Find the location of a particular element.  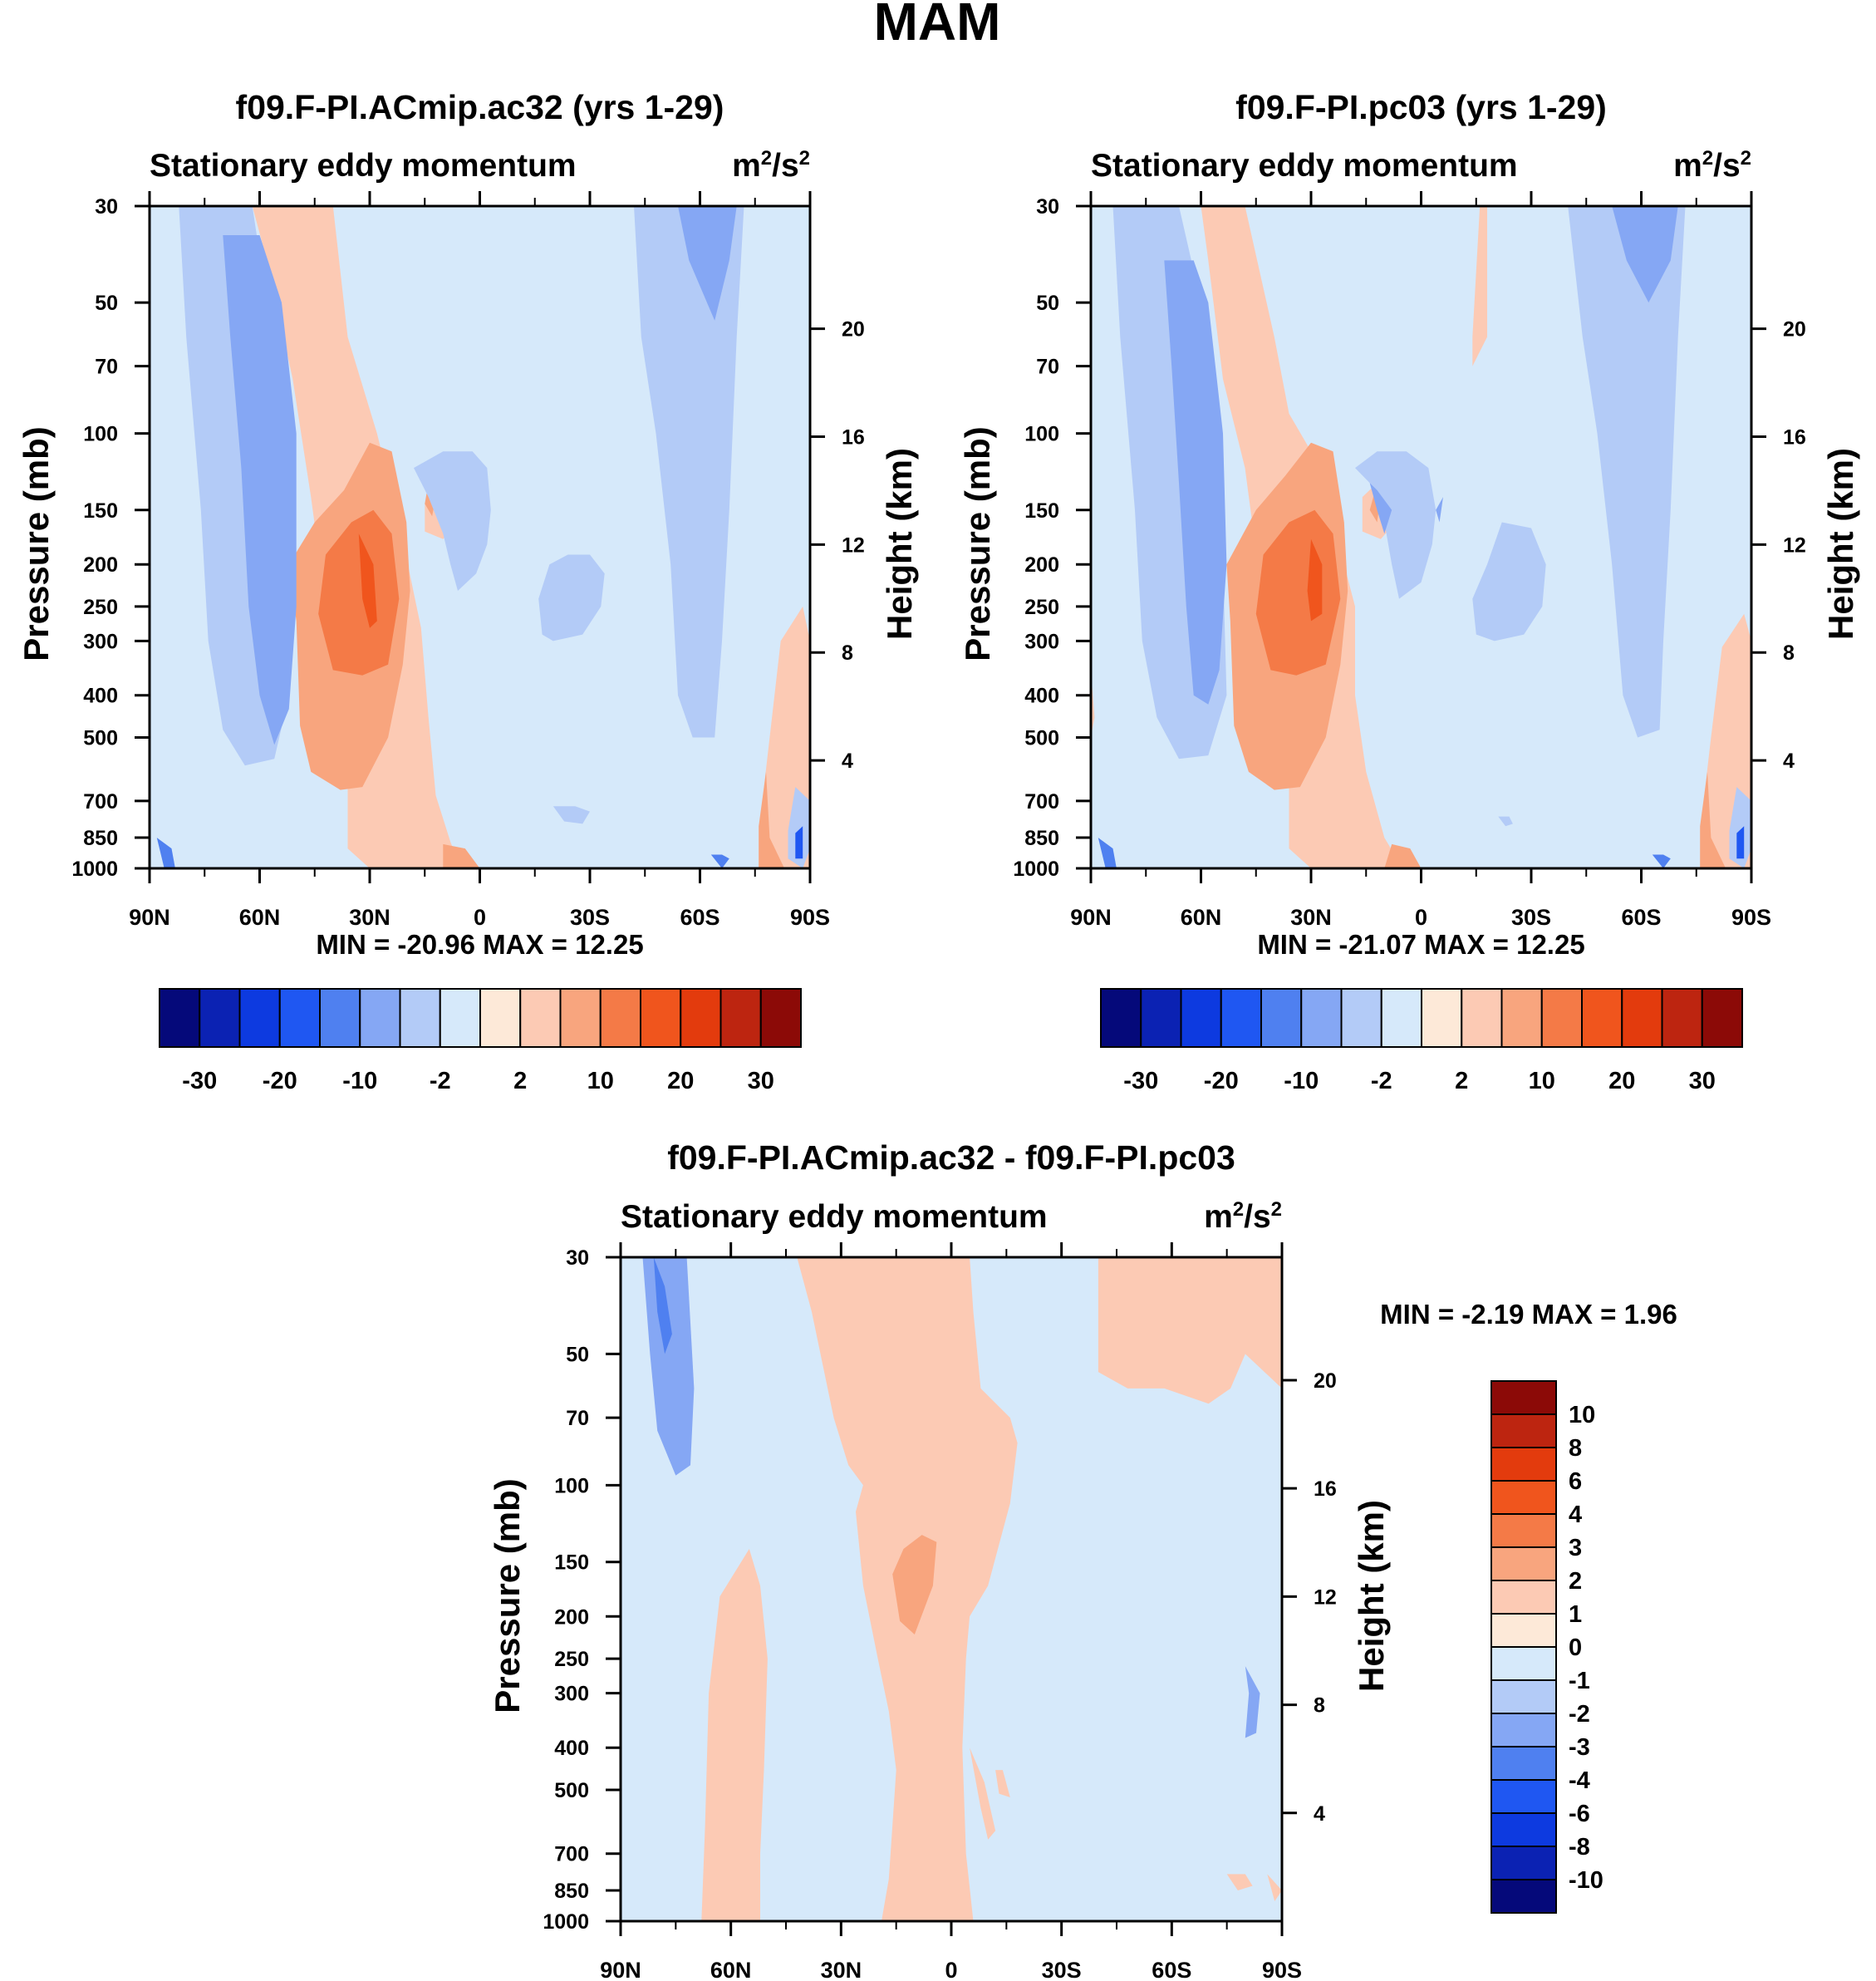

y-tick-label: 850 is located at coordinates (100, 838).